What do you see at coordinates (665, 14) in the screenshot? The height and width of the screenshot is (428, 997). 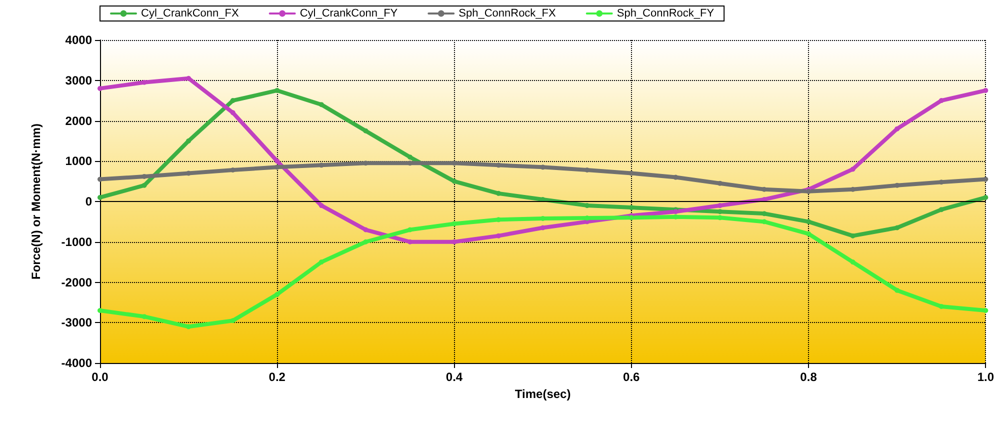 I see `legend-label: Sph_ConnRock_FY` at bounding box center [665, 14].